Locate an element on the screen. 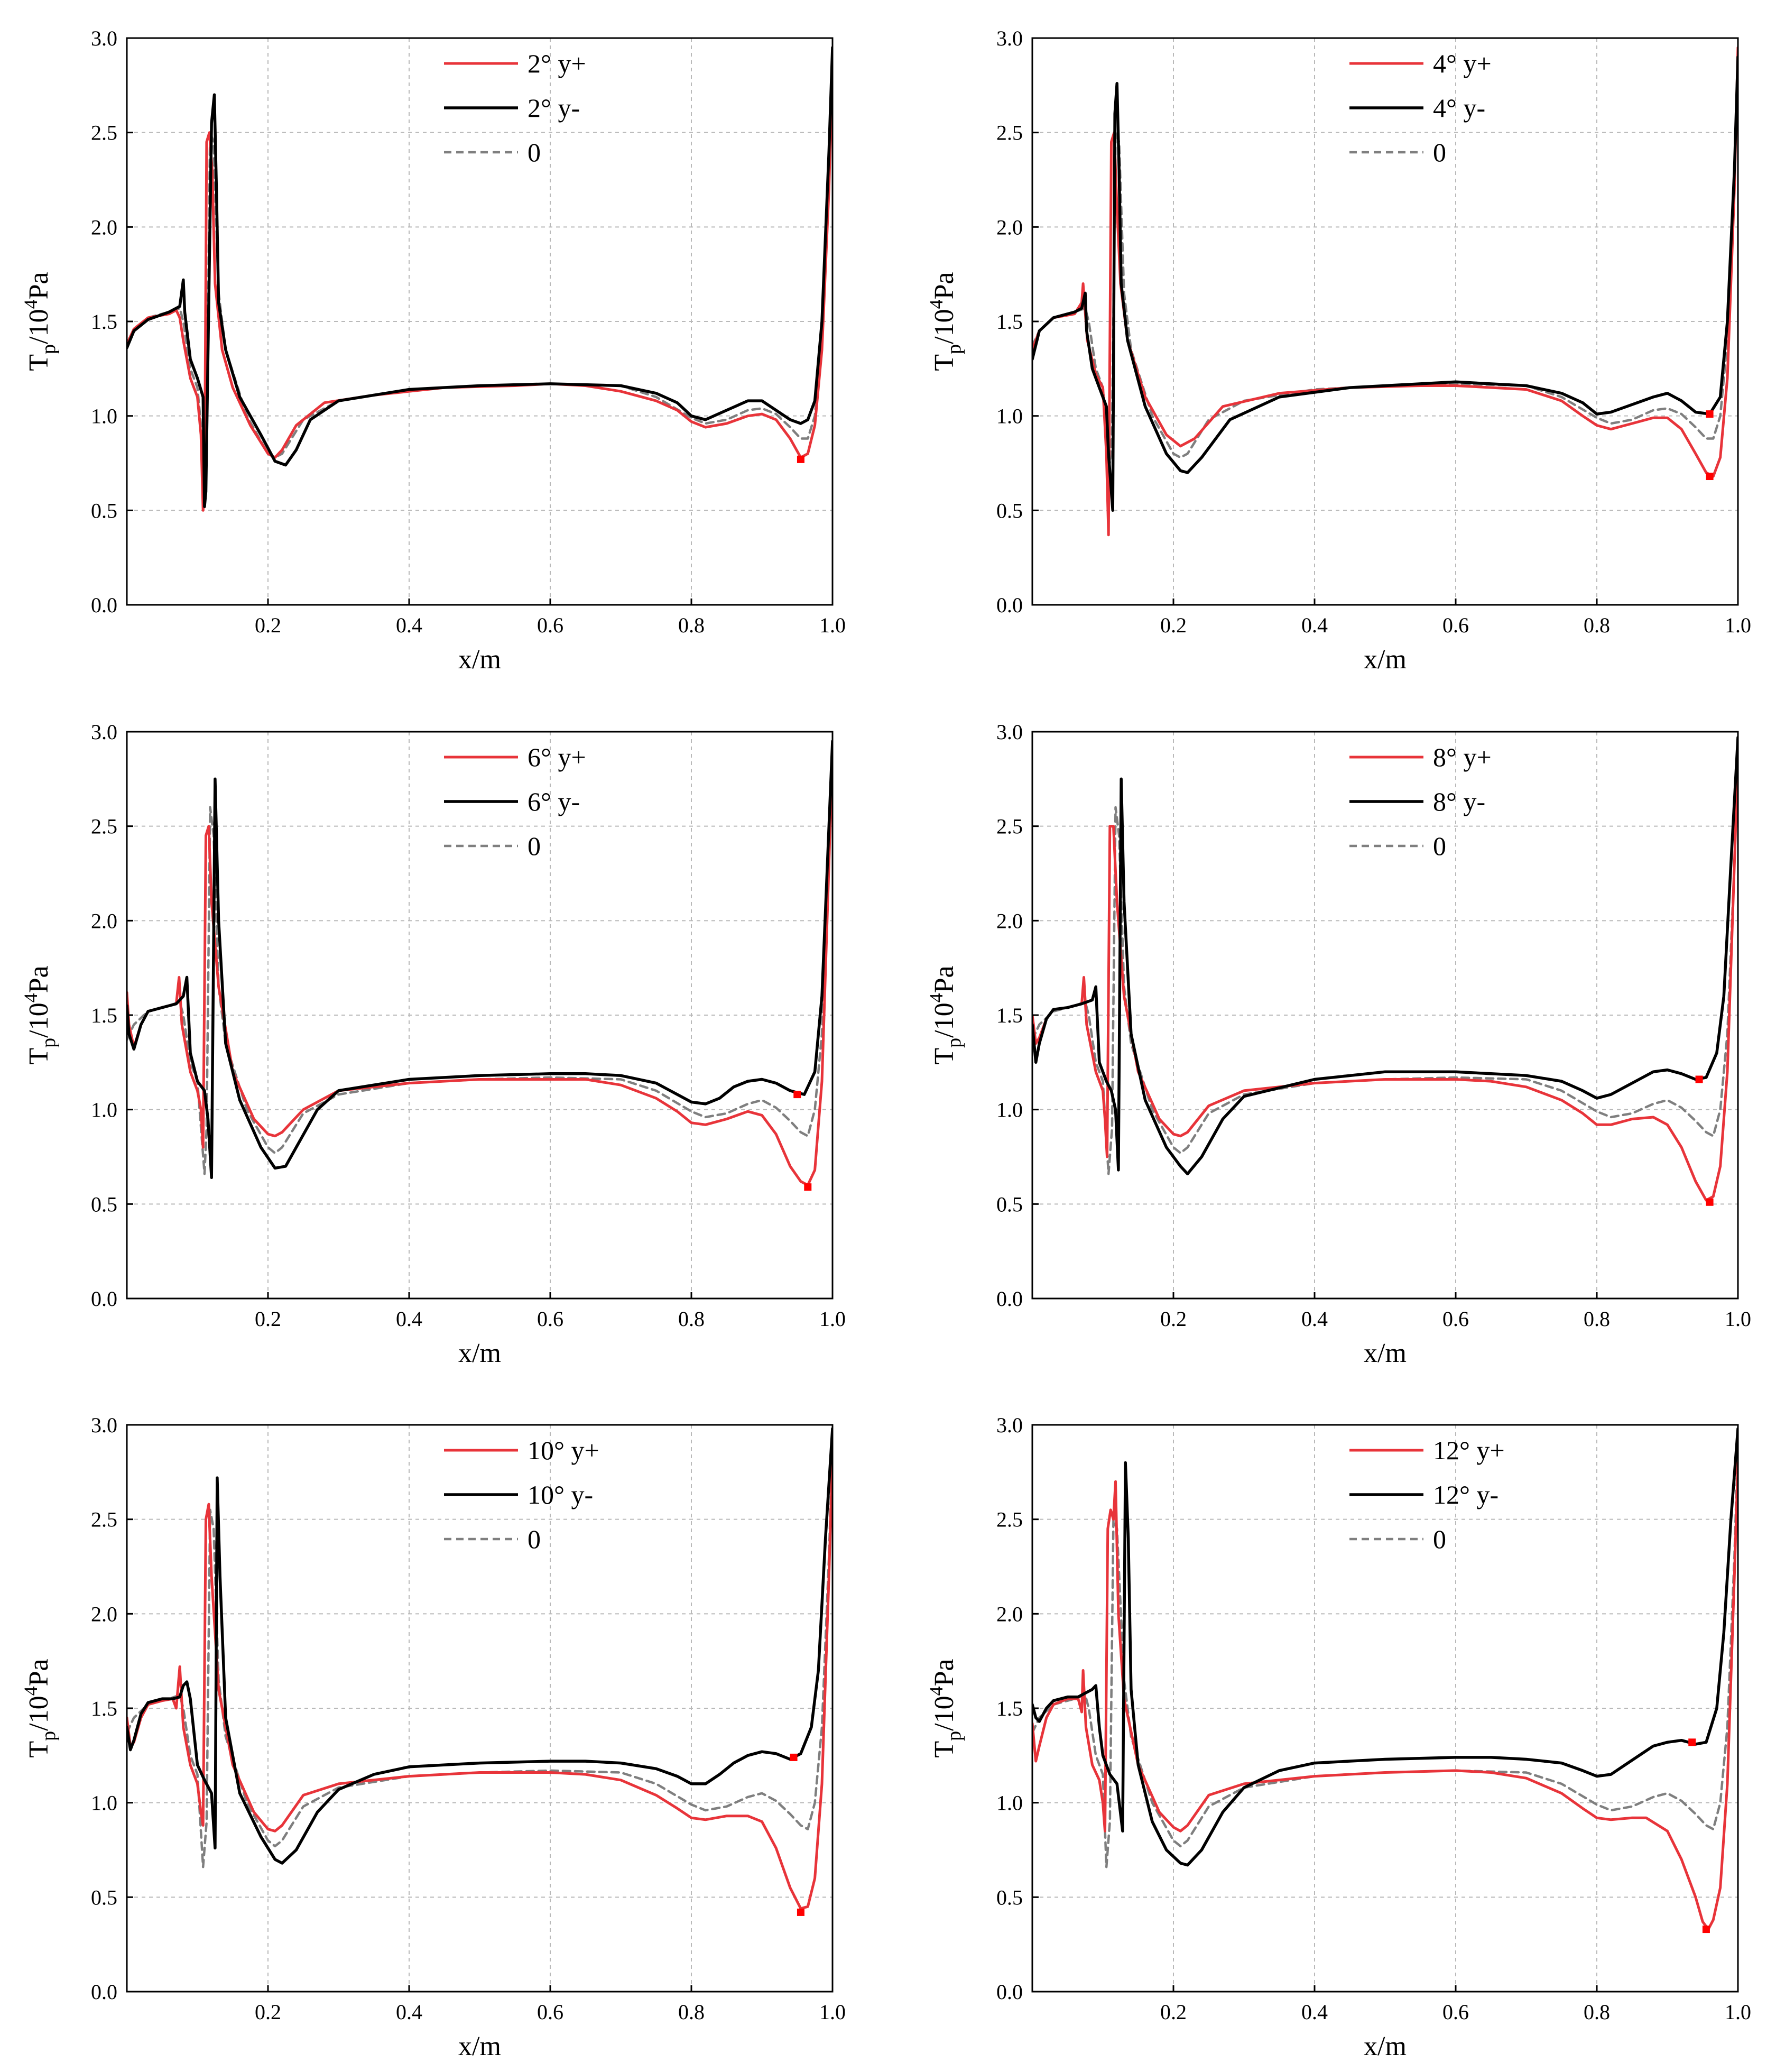 This screenshot has height=2072, width=1776. chart-4-xtick-label: 0.4 is located at coordinates (1315, 625).